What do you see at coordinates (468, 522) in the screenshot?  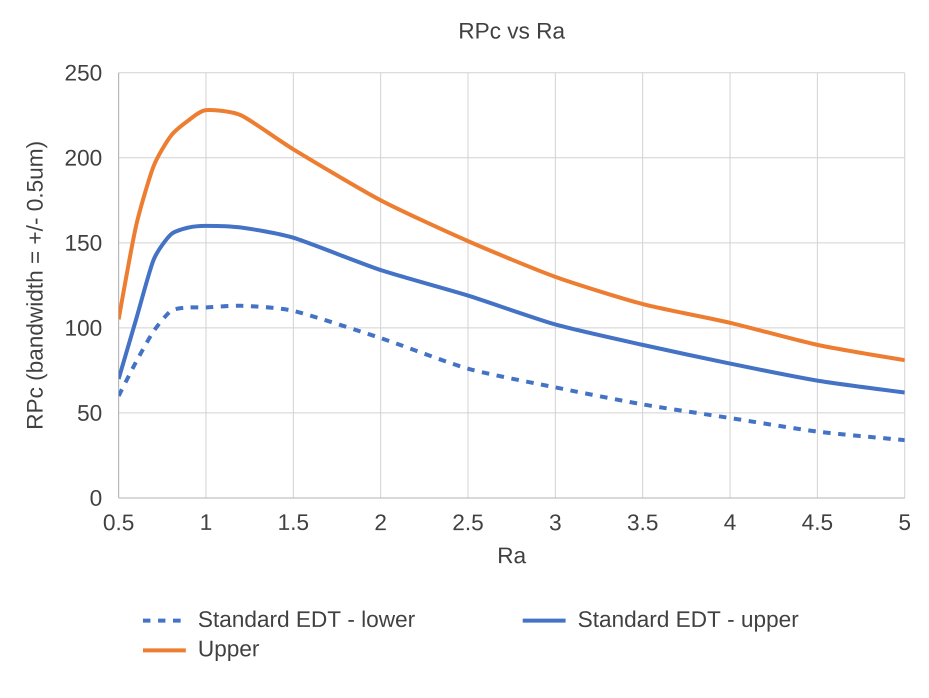 I see `x-tick-label: 2.5` at bounding box center [468, 522].